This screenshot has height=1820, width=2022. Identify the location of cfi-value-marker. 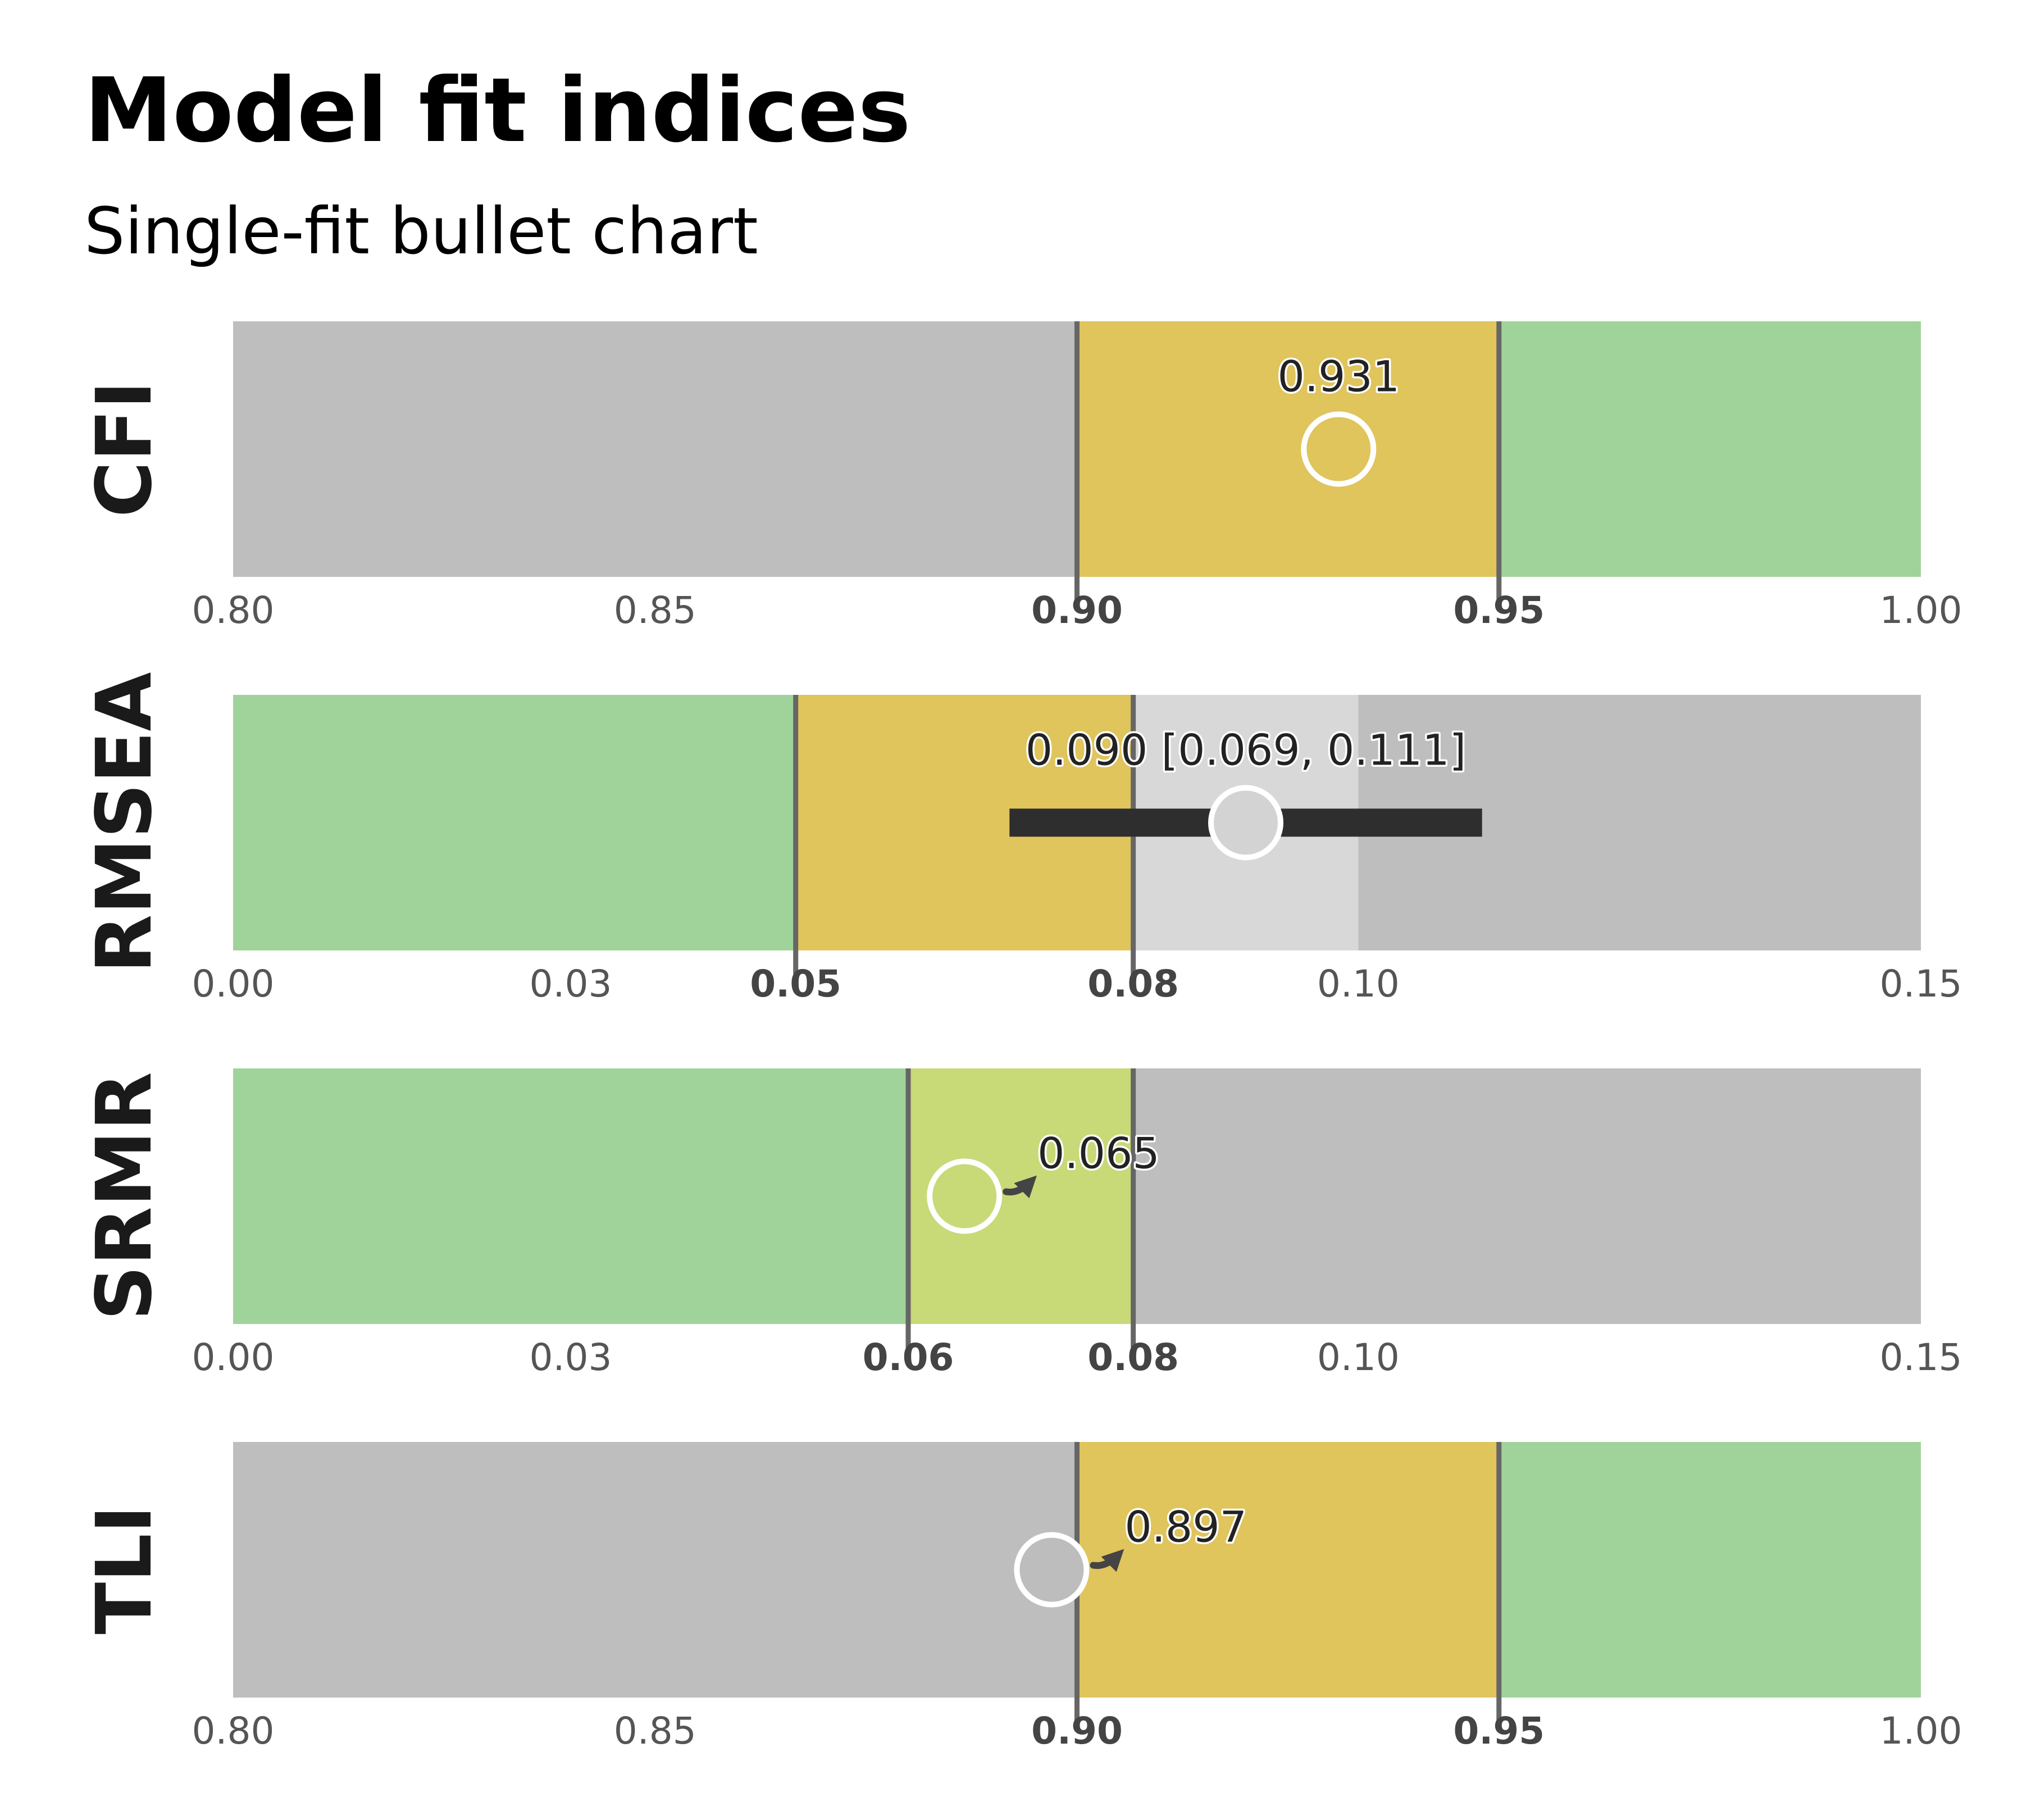
(1339, 449).